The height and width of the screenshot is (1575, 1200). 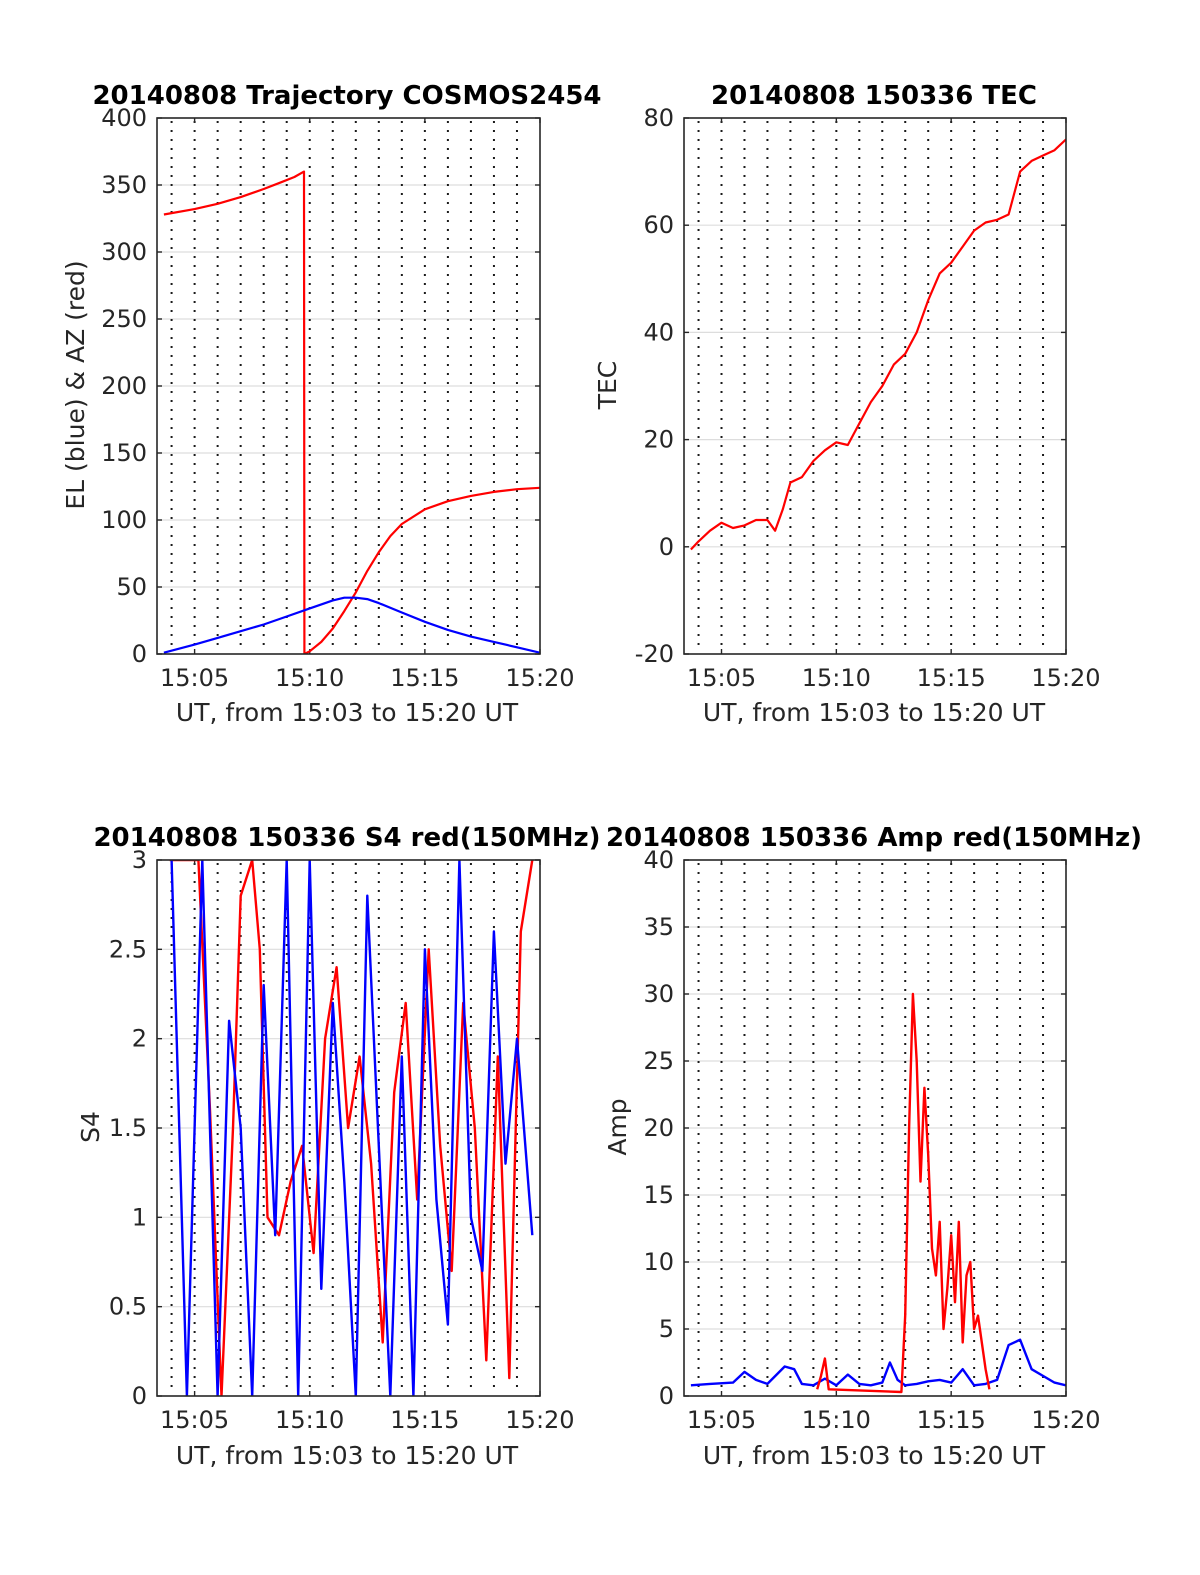 What do you see at coordinates (131, 587) in the screenshot?
I see `y-tick-label: 50` at bounding box center [131, 587].